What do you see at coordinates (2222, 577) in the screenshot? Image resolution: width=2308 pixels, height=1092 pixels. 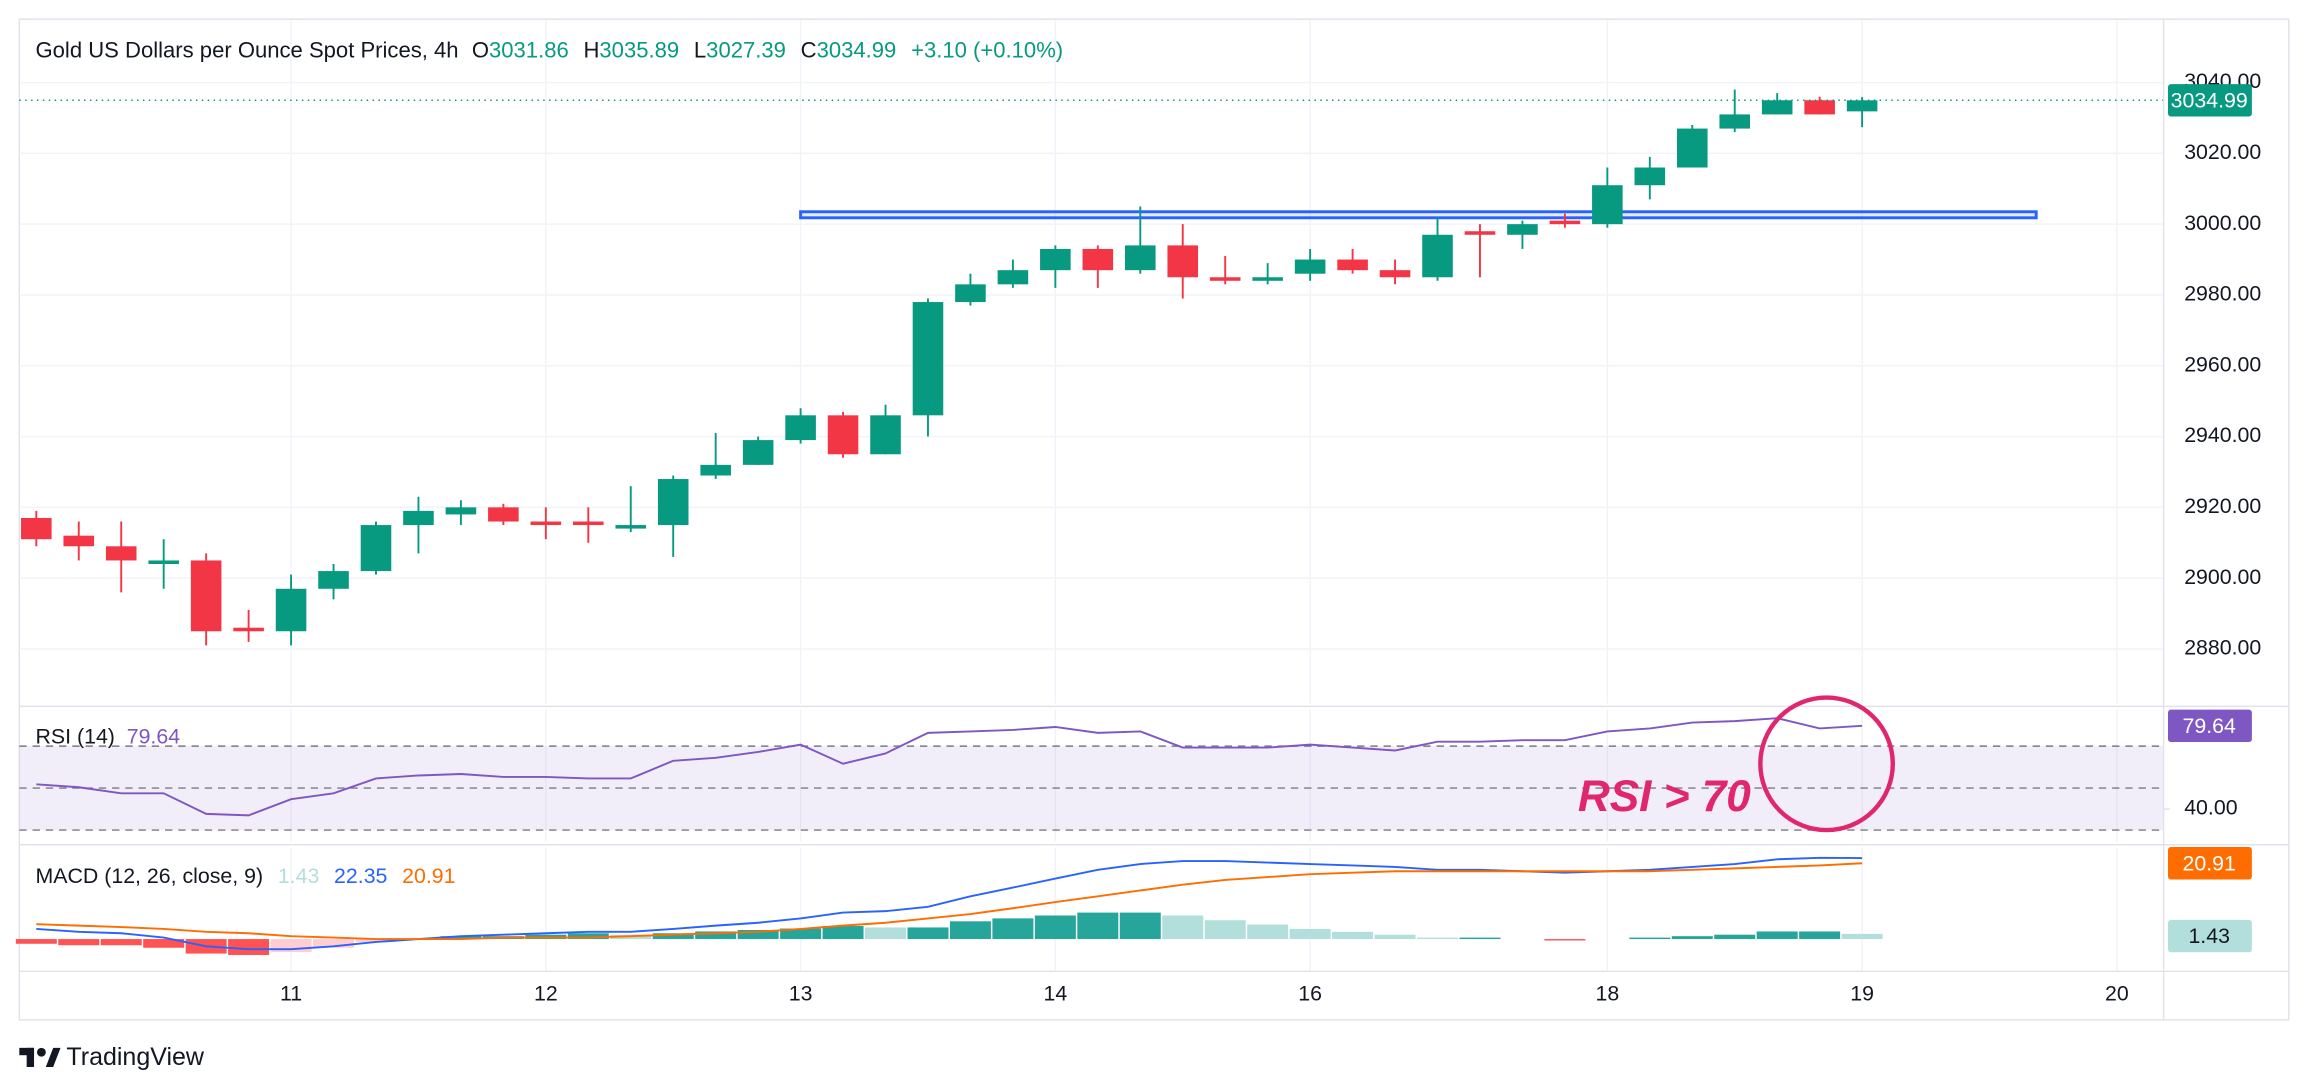 I see `y-tick-label: 2900.00` at bounding box center [2222, 577].